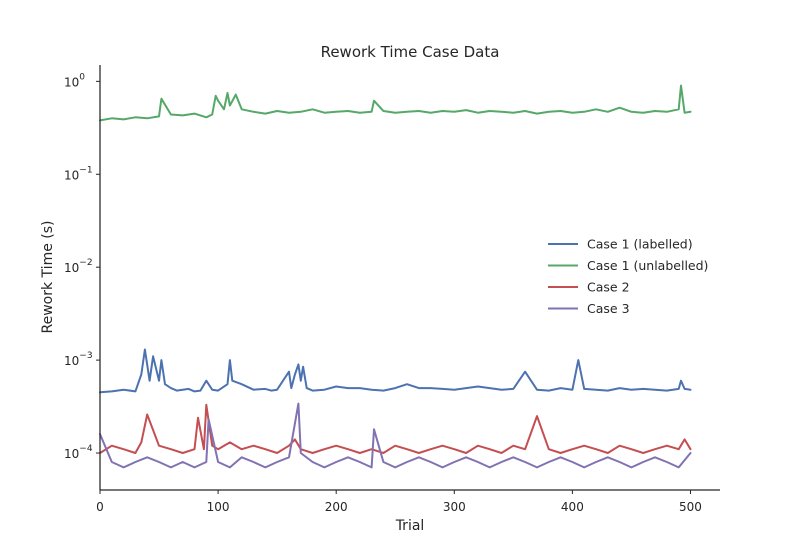  I want to click on y-tick-label: 10⁻¹, so click(78, 173).